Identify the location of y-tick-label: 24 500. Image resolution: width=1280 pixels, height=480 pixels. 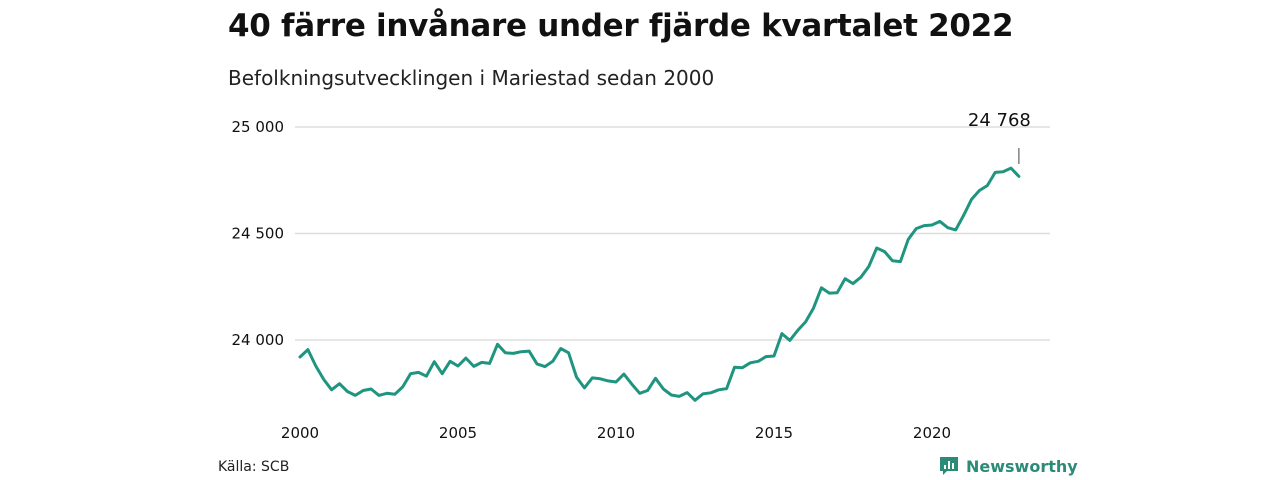
(258, 234).